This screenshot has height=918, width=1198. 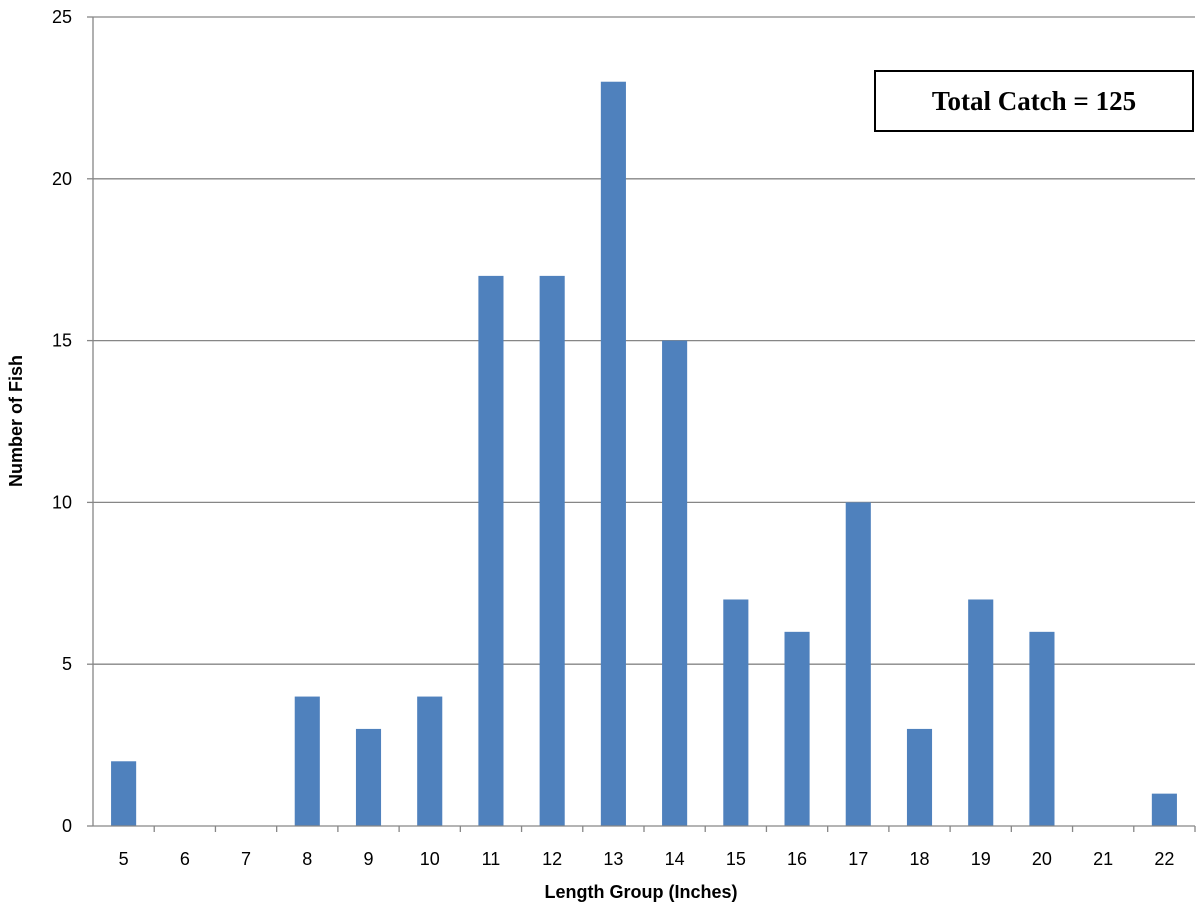 What do you see at coordinates (981, 859) in the screenshot?
I see `x-tick-label: 19` at bounding box center [981, 859].